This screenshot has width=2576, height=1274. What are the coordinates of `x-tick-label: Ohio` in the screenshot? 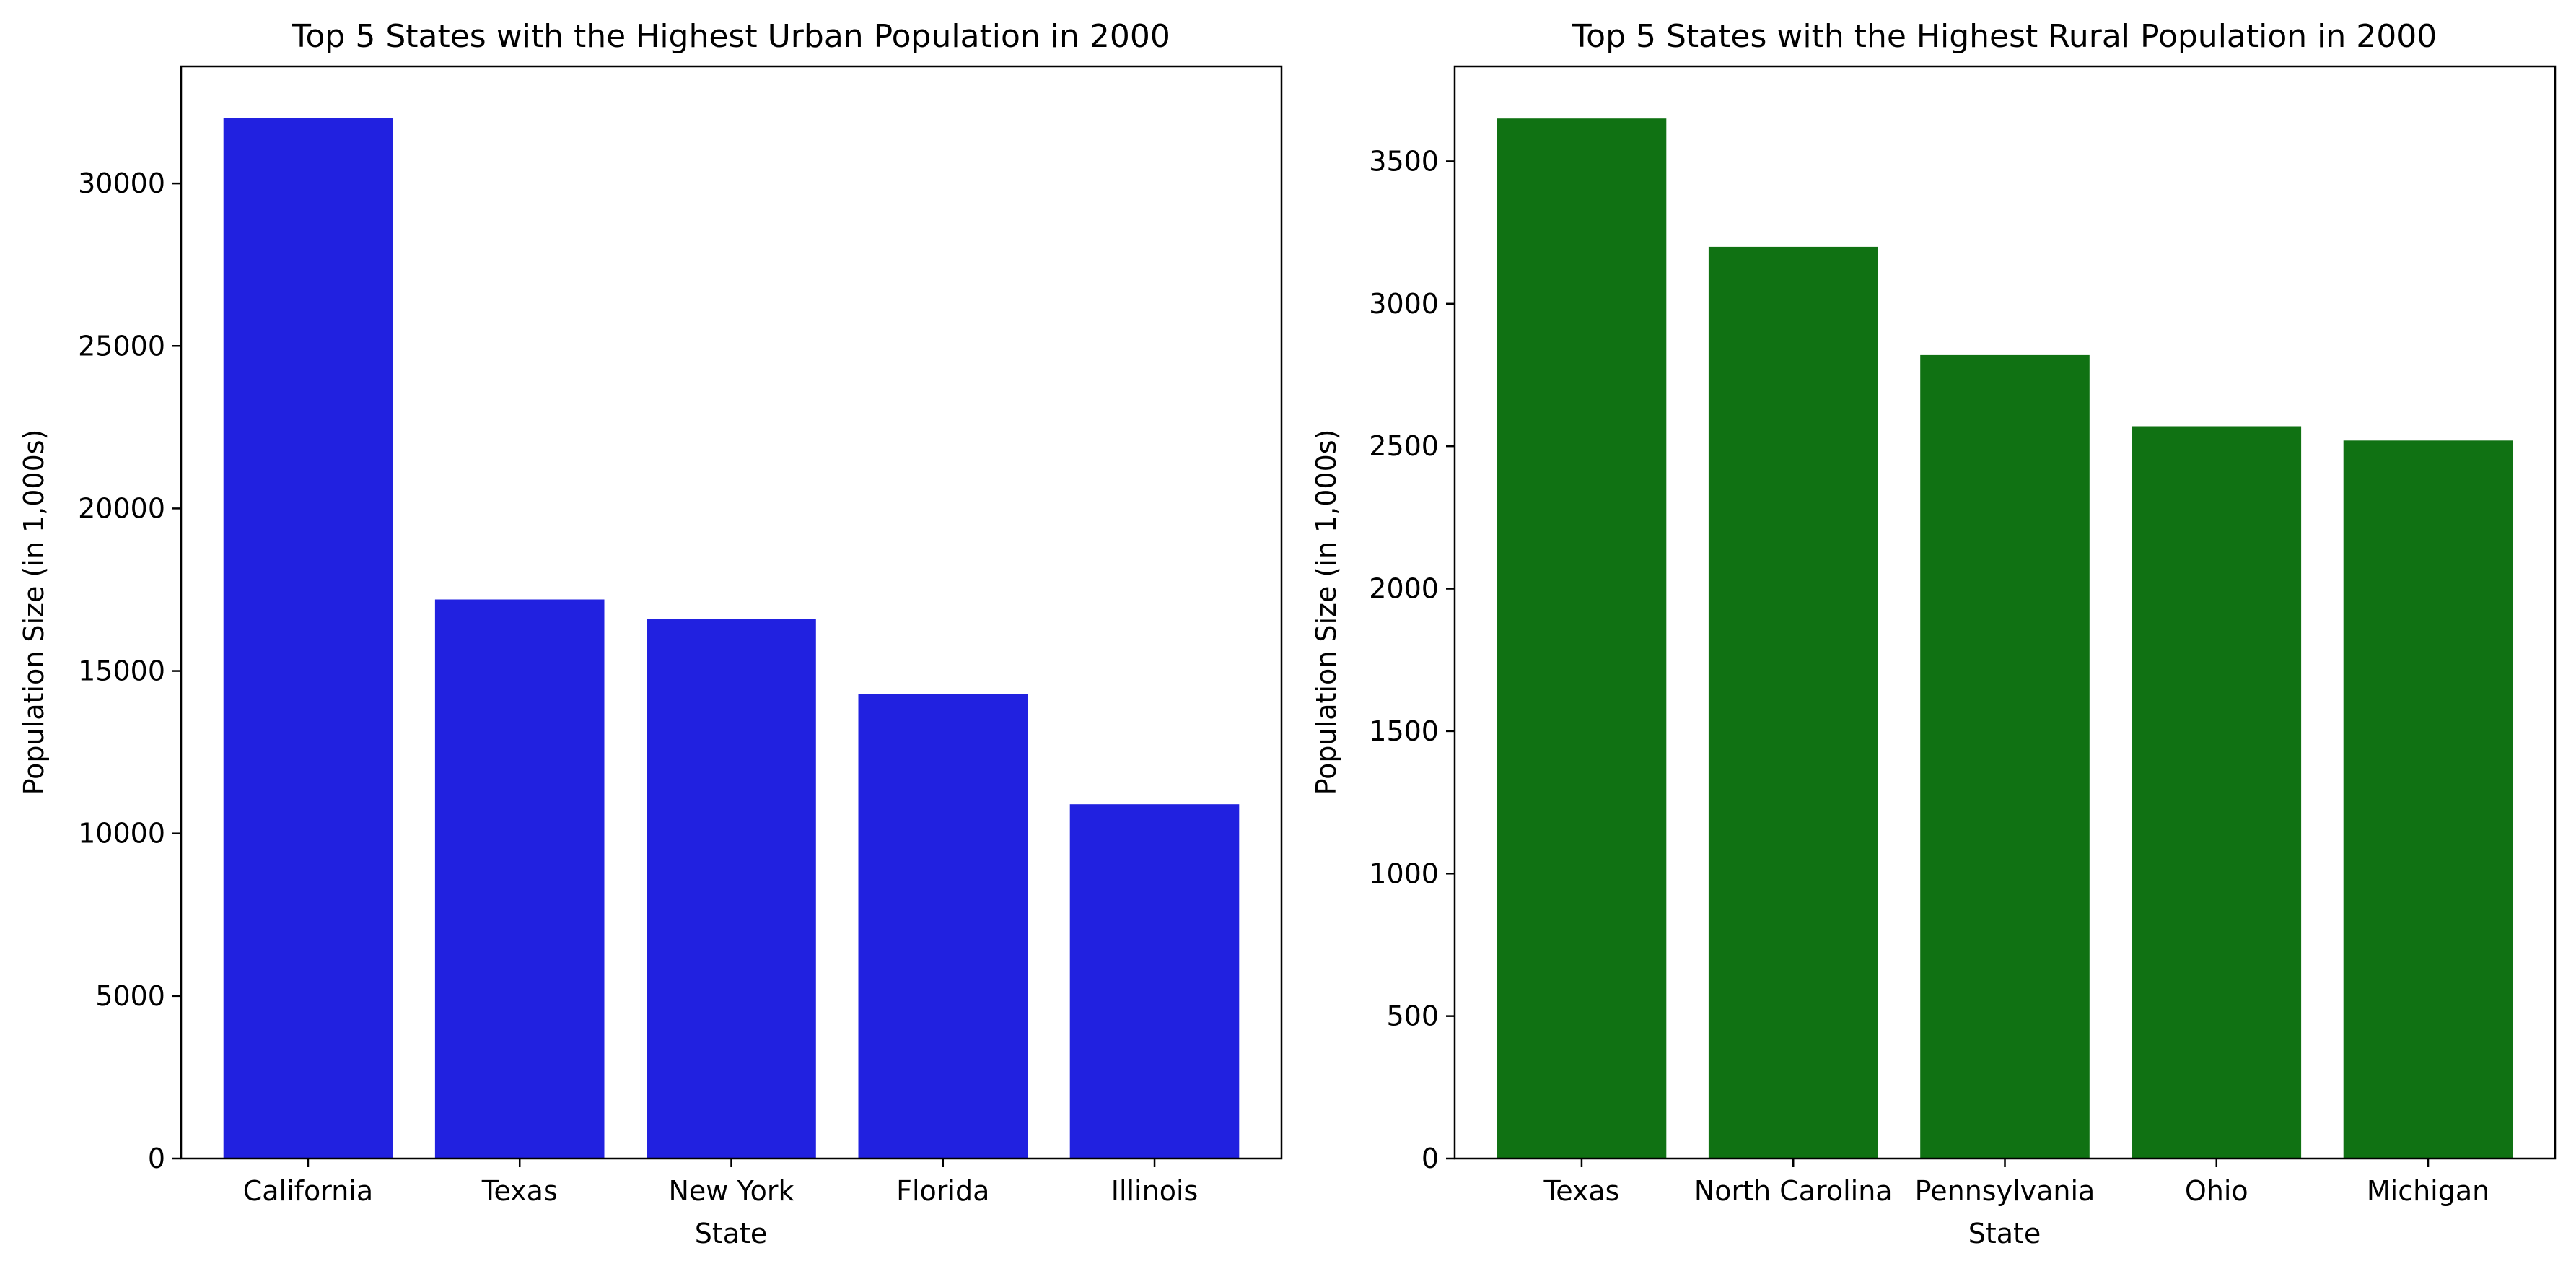 It's located at (2216, 1191).